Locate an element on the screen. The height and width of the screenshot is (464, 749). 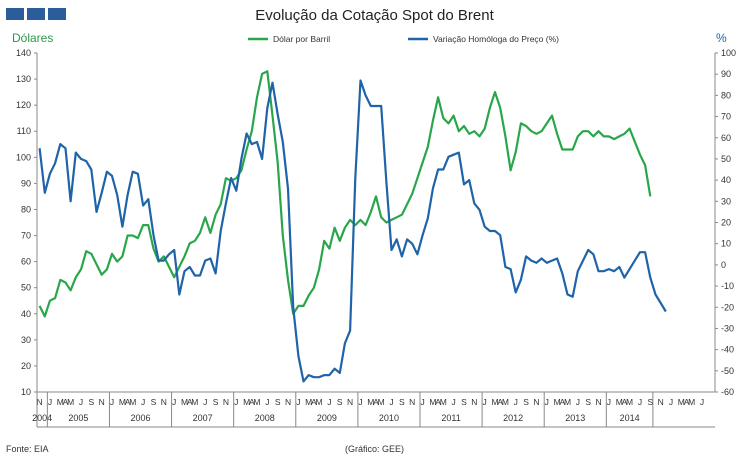
x-year-label: 2009 is located at coordinates (327, 418).